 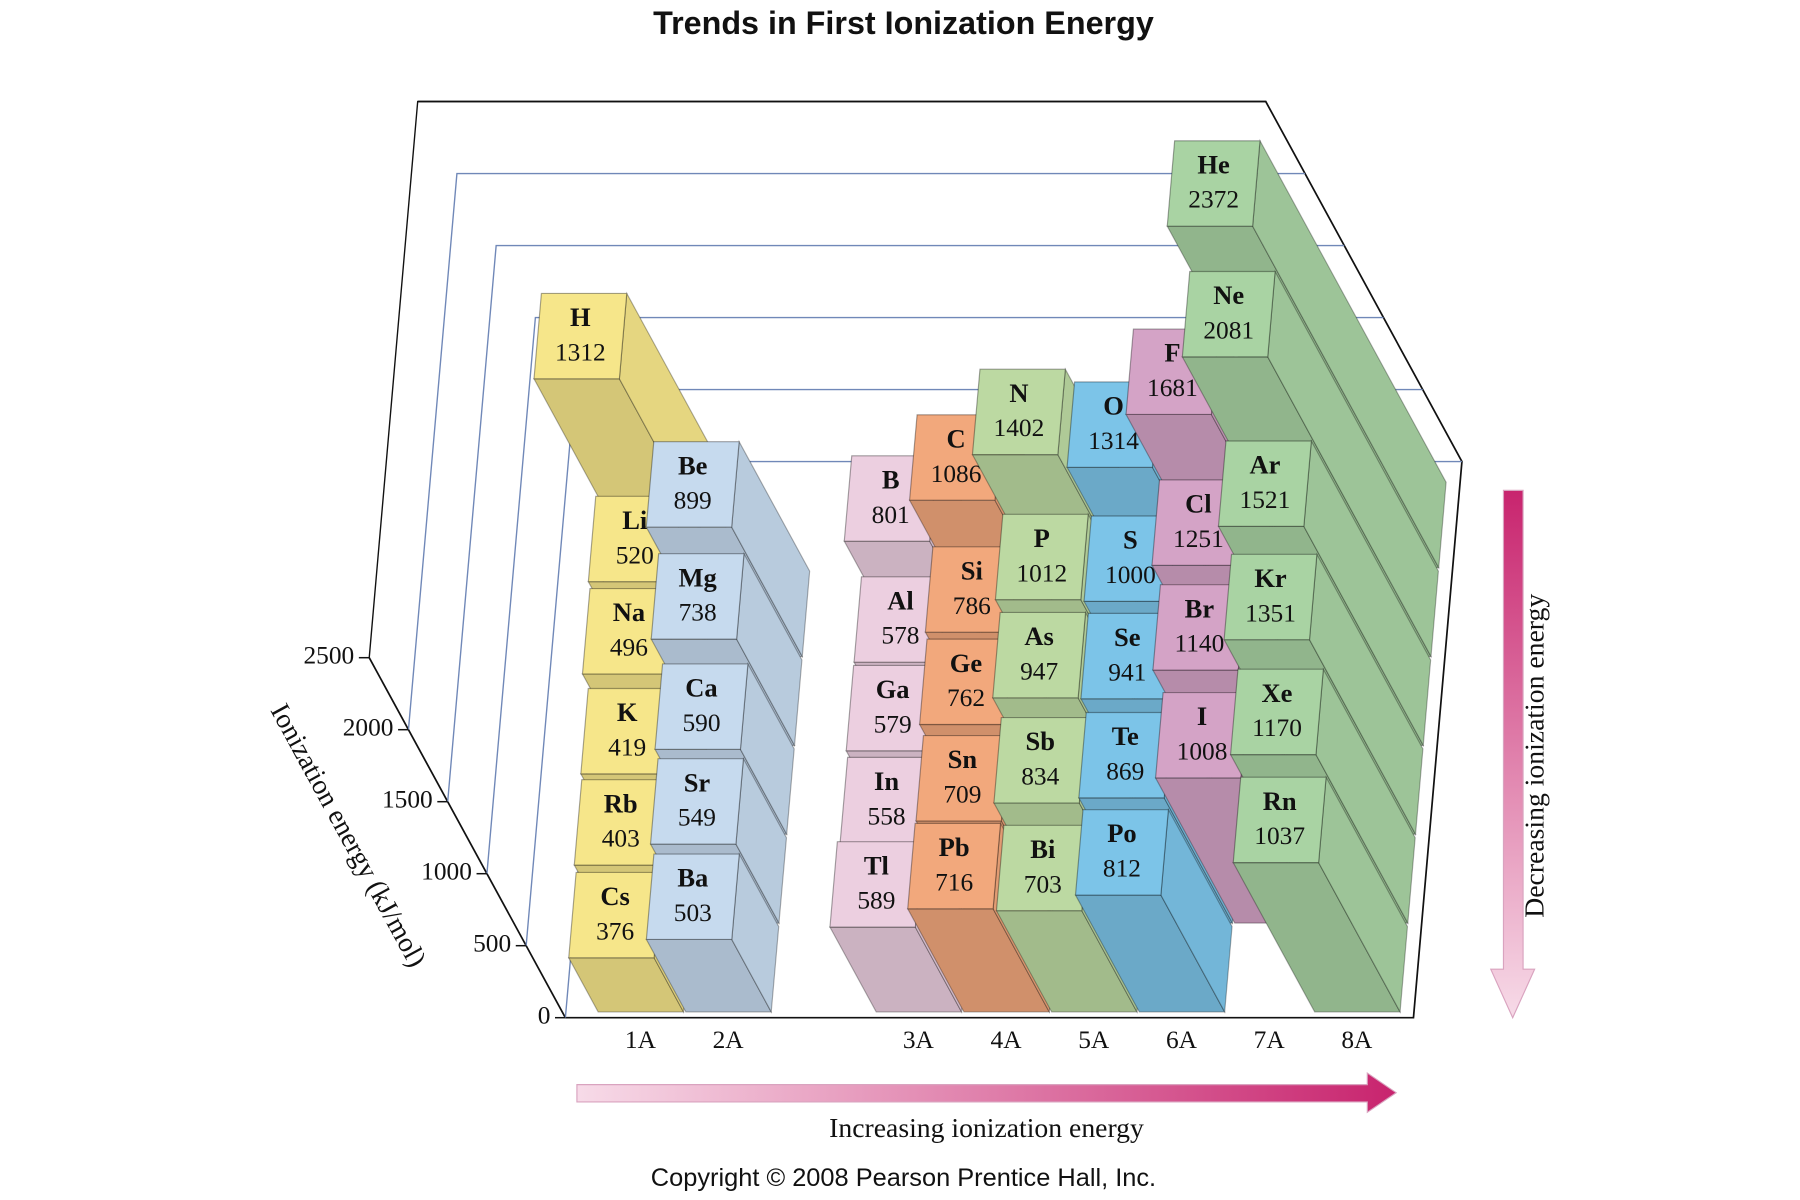 What do you see at coordinates (1280, 801) in the screenshot?
I see `element-symbol: Rn` at bounding box center [1280, 801].